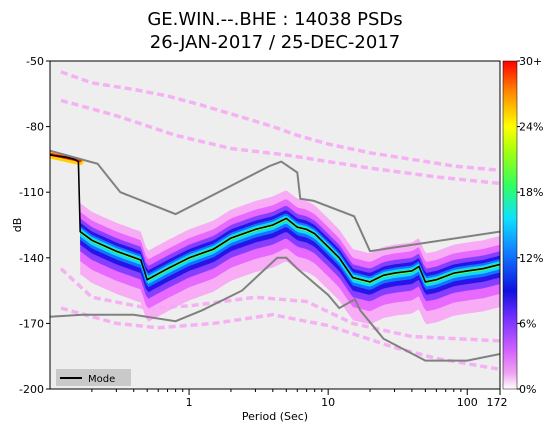 This screenshot has height=425, width=550. Describe the element at coordinates (531, 192) in the screenshot. I see `colorbar-label: 18%` at that location.